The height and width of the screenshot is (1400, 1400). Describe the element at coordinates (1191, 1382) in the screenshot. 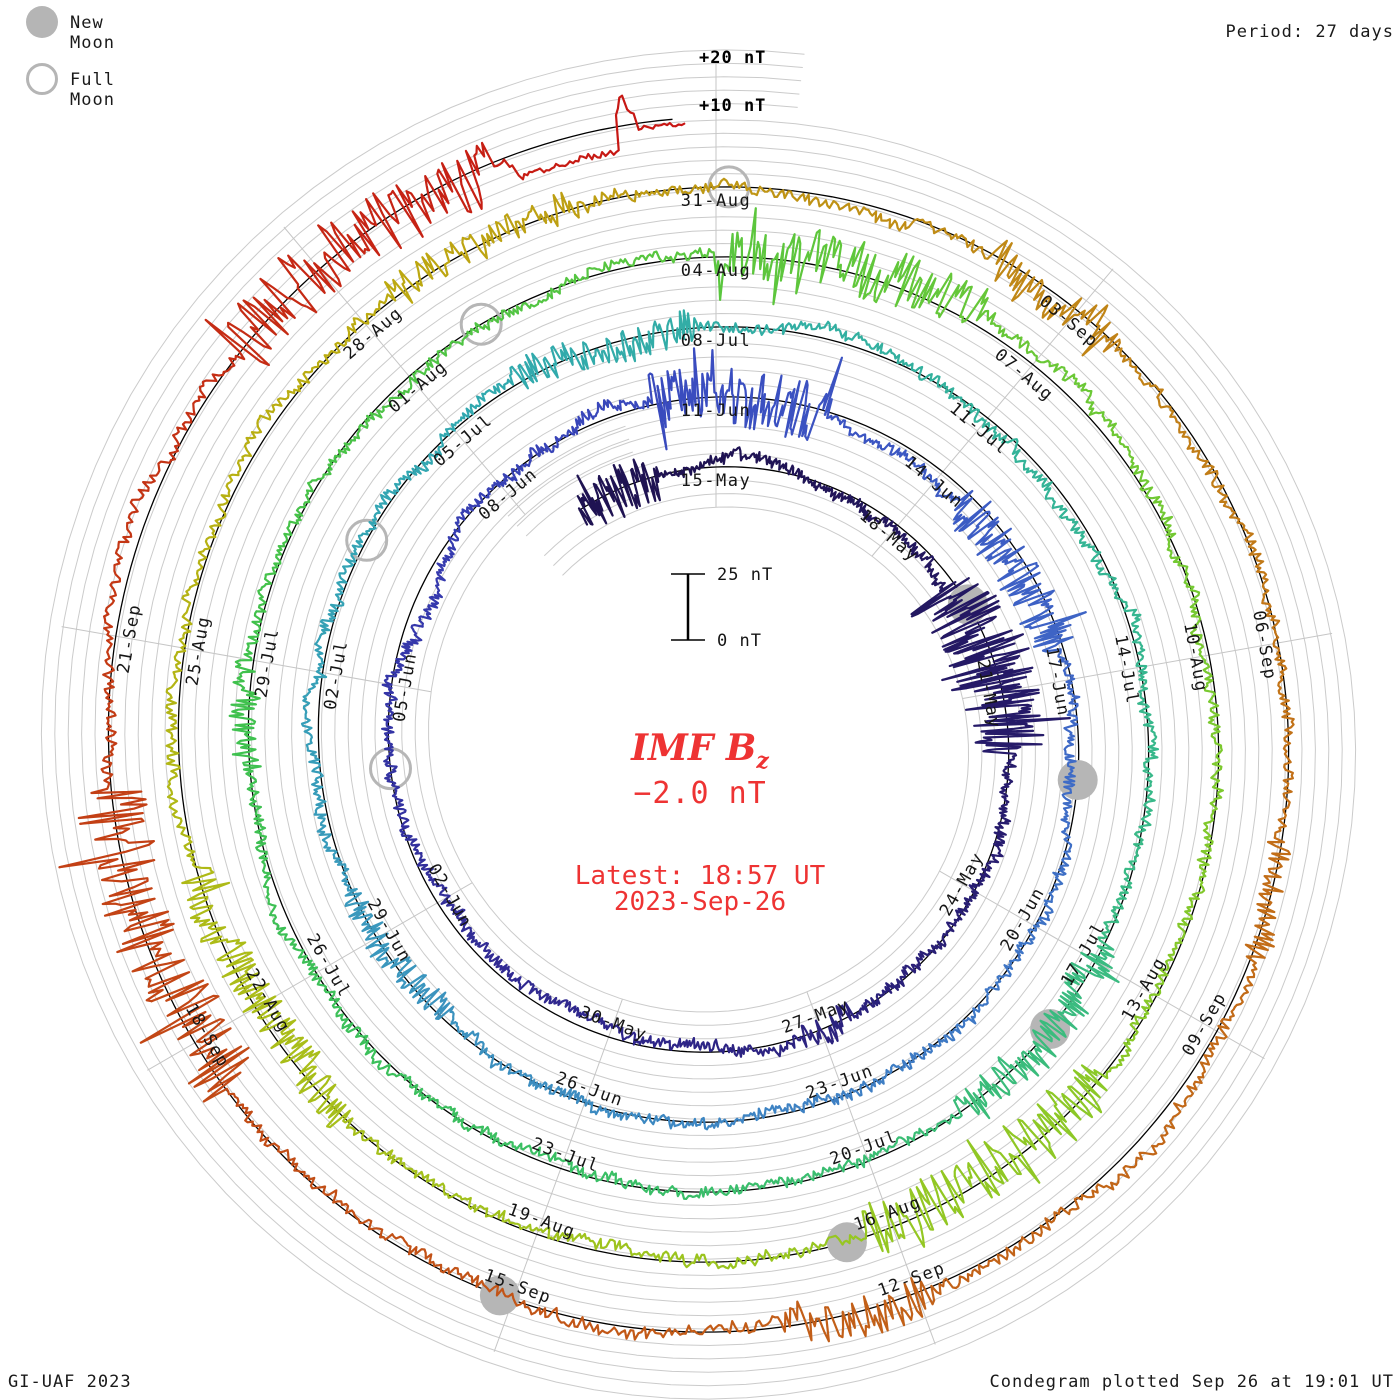

I see `footer-plotted: Condegram plotted Sep 26 at 19:01 UT` at that location.